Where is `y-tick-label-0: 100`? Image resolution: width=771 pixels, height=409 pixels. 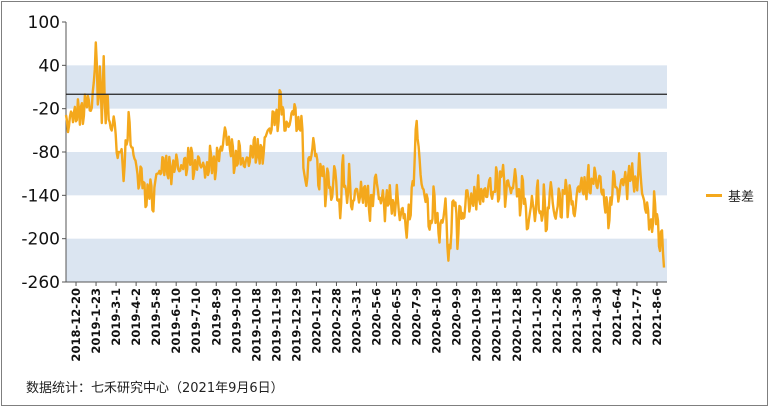 y-tick-label-0: 100 is located at coordinates (44, 23).